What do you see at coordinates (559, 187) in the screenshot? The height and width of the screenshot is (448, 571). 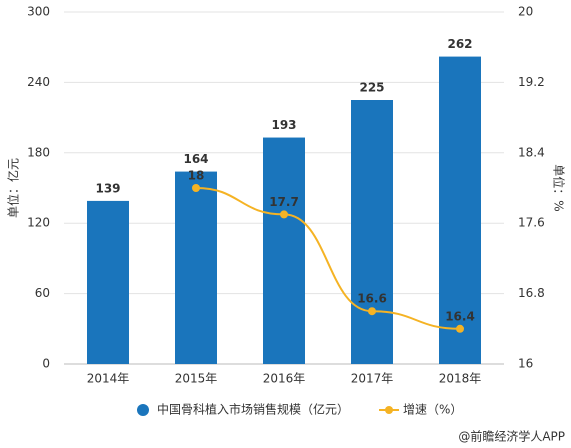 I see `y2-axis-title: 单位：%` at bounding box center [559, 187].